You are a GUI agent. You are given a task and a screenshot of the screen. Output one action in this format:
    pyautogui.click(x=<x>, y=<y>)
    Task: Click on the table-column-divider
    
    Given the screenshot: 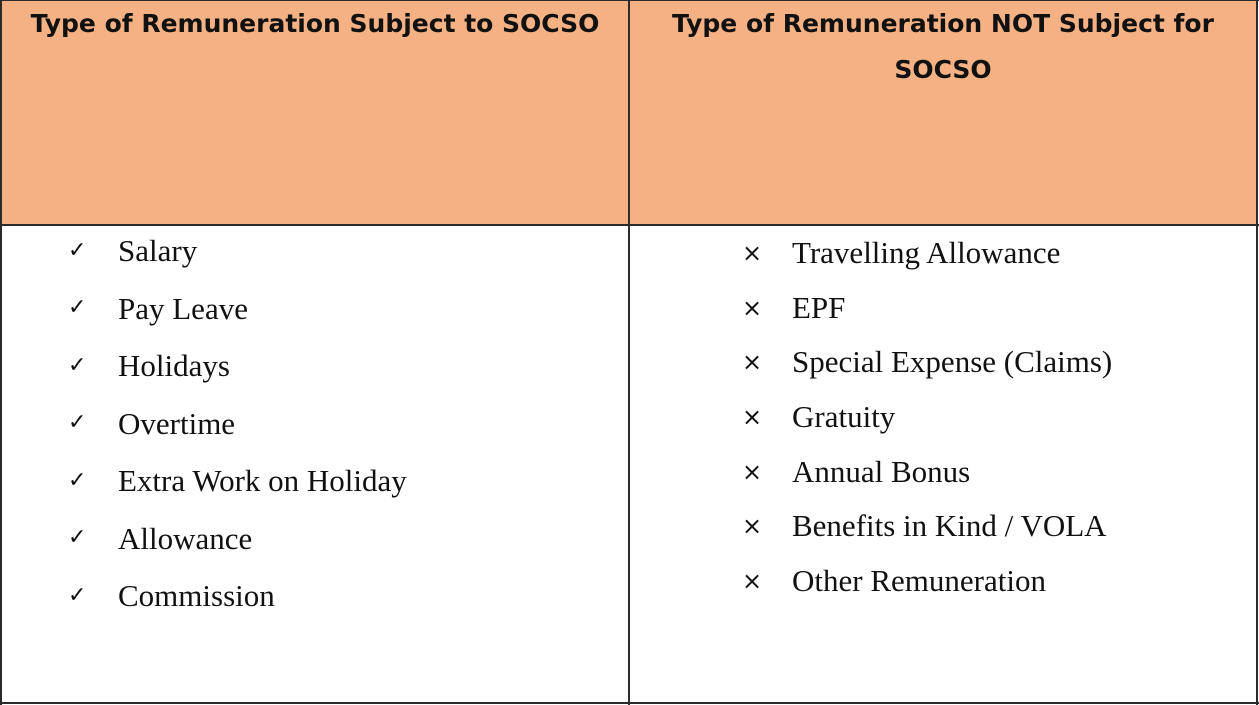 What is the action you would take?
    pyautogui.click(x=629, y=352)
    